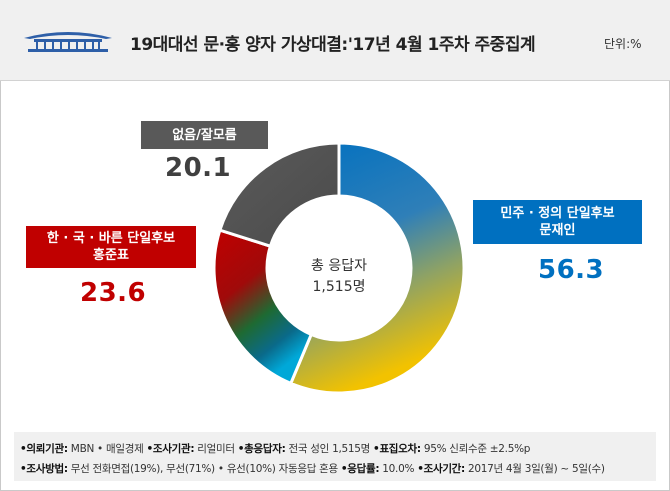 This screenshot has height=491, width=670. What do you see at coordinates (329, 449) in the screenshot?
I see `footer-value: 전국 성인 1,515명` at bounding box center [329, 449].